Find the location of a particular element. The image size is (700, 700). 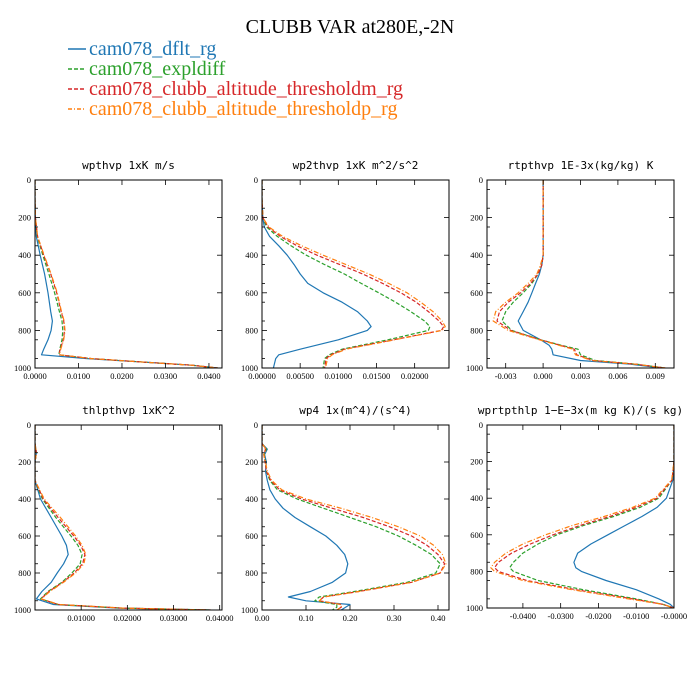

panel-title: rtpthvp 1E-3x(kg/kg) K is located at coordinates (581, 165).